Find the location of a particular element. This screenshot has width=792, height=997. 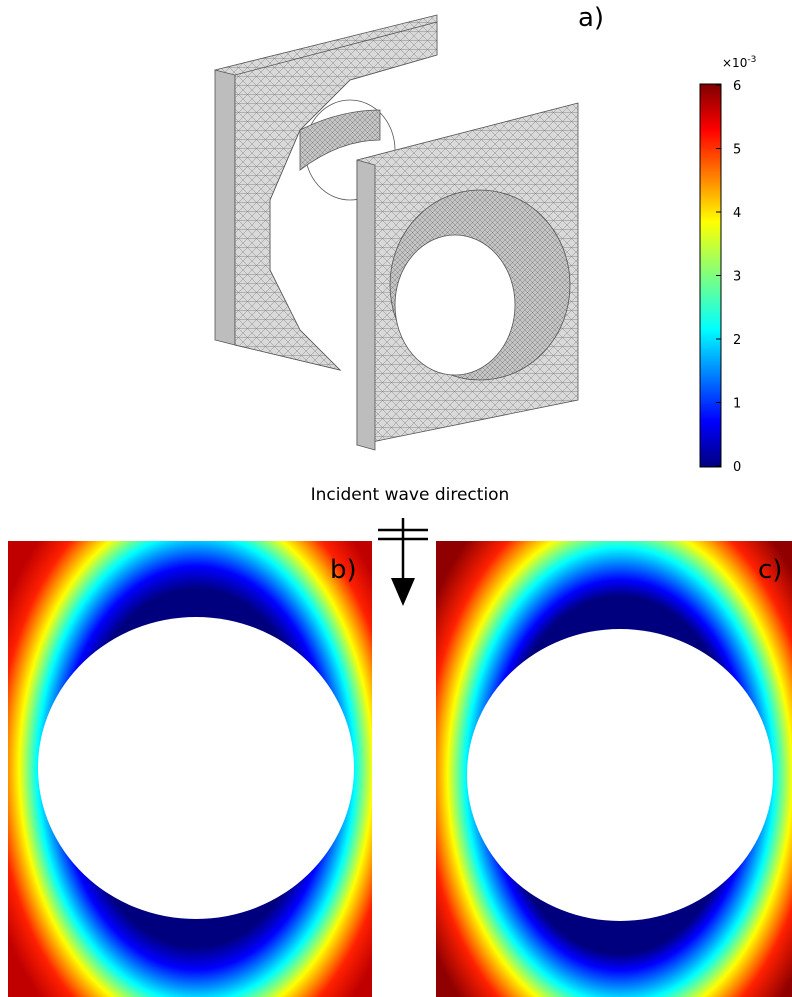

caption: Incident wave direction is located at coordinates (410, 495).